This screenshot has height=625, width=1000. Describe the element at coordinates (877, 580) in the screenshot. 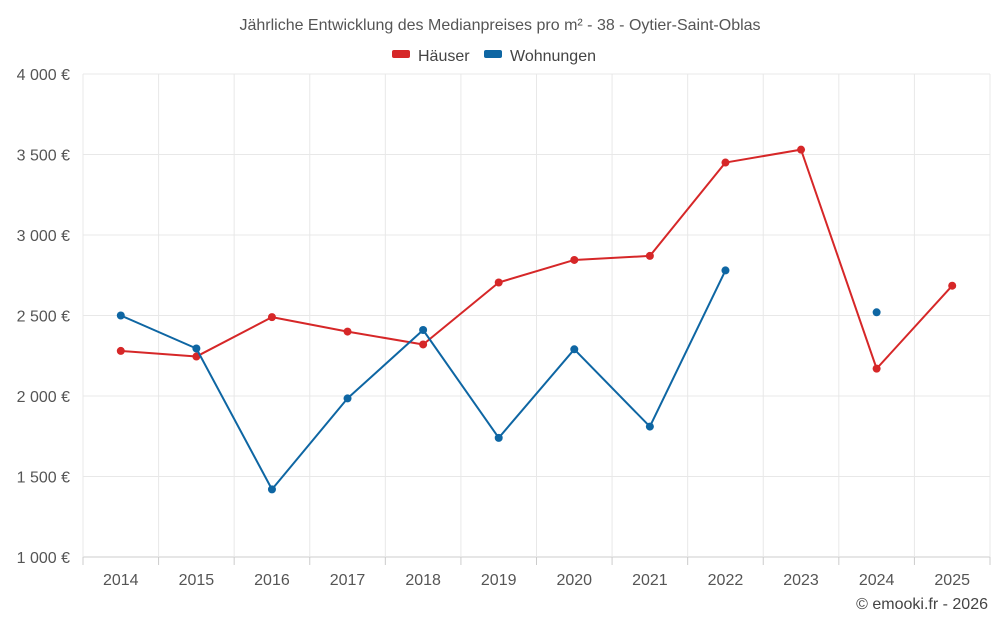

I see `x-tick-label: 2024` at that location.